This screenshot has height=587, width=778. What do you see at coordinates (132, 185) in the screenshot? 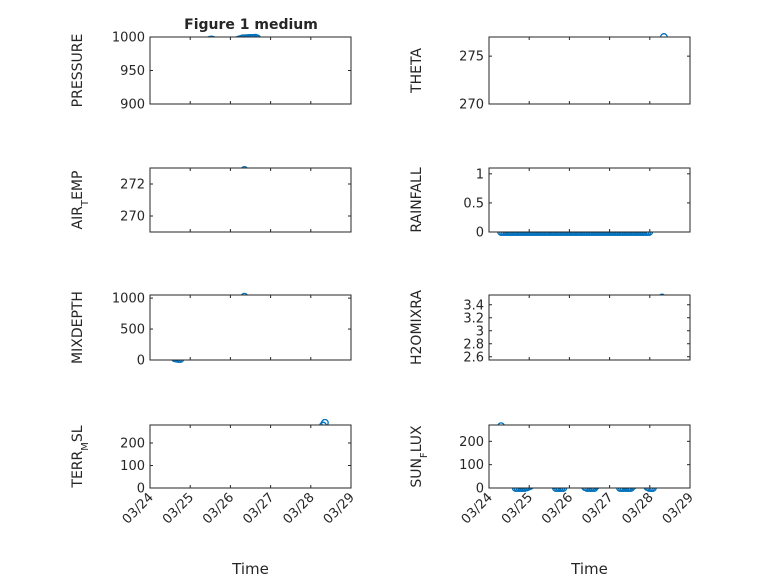
I see `y-tick-label: 272` at bounding box center [132, 185].